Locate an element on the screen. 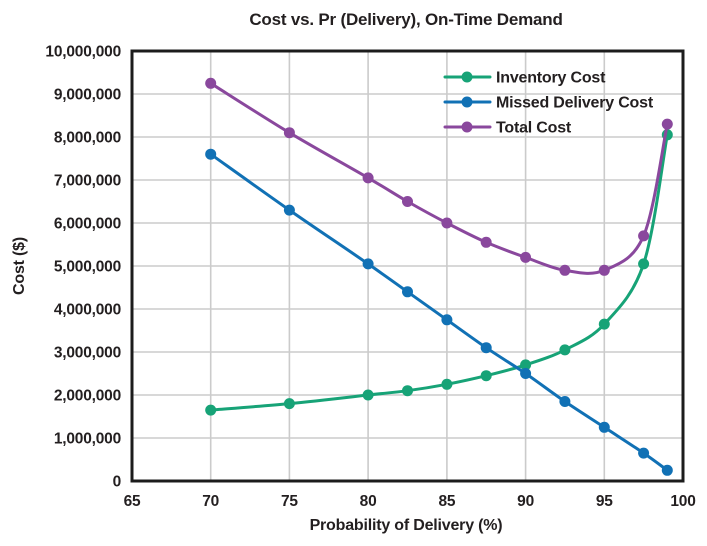 Image resolution: width=707 pixels, height=546 pixels. legend-item-missed-delivery-cost: Missed Delivery Cost is located at coordinates (548, 103).